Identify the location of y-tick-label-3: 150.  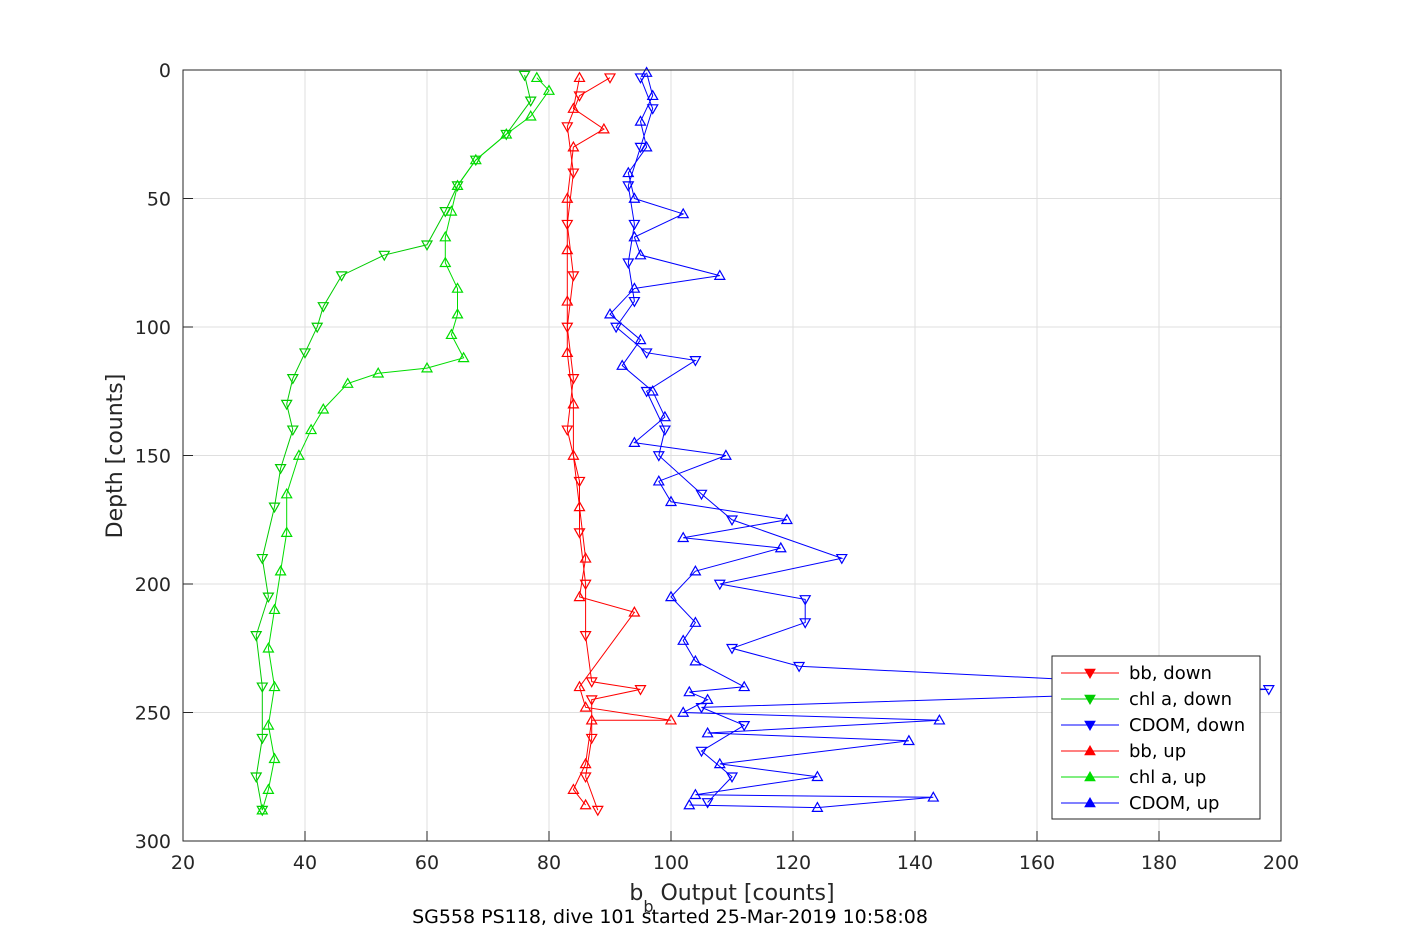
(153, 457).